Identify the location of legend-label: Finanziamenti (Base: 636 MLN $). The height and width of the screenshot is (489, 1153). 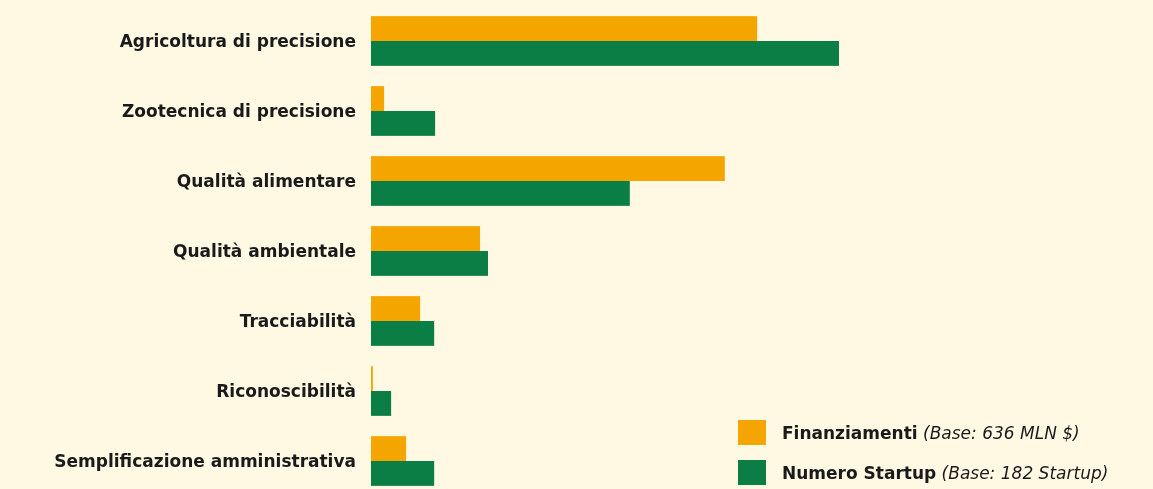
(931, 433).